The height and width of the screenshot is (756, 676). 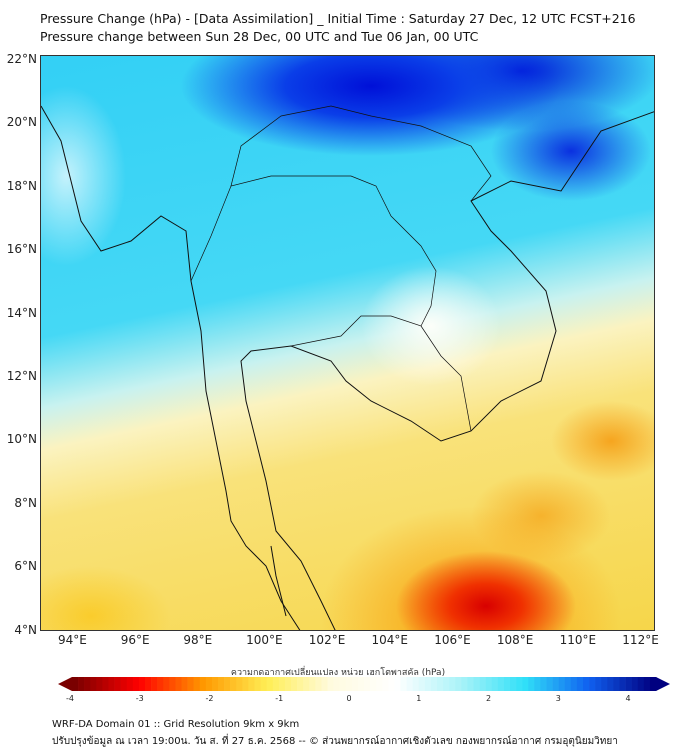 I want to click on lat-tick-label: 12°N, so click(x=21, y=376).